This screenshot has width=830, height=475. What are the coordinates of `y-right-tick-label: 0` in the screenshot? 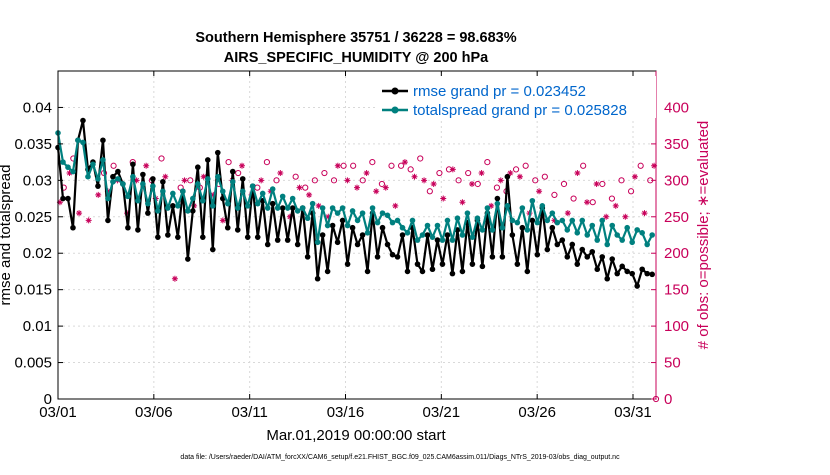 It's located at (668, 399).